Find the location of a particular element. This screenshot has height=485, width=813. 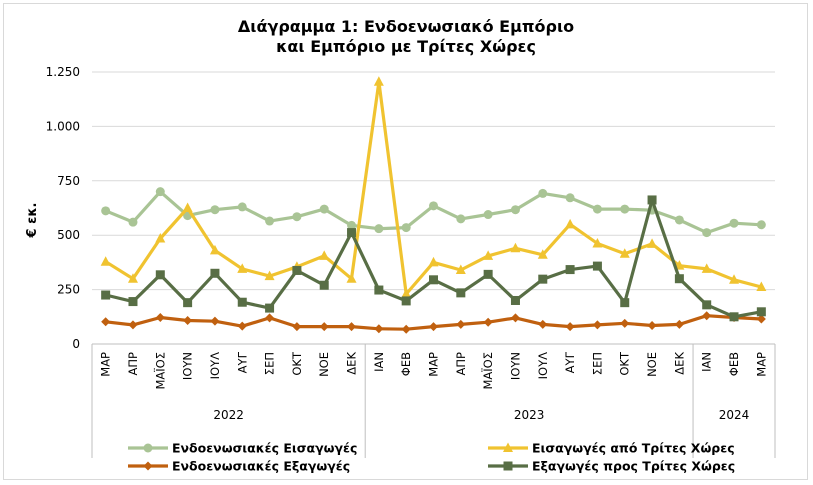

y-tick-label: 500 is located at coordinates (68, 235).